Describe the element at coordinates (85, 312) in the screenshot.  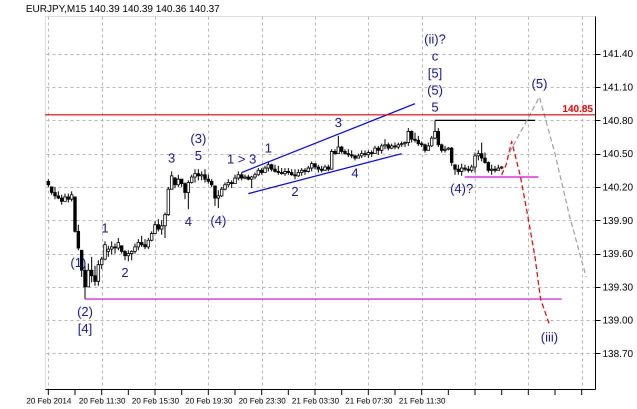
I see `annotation: (2)` at that location.